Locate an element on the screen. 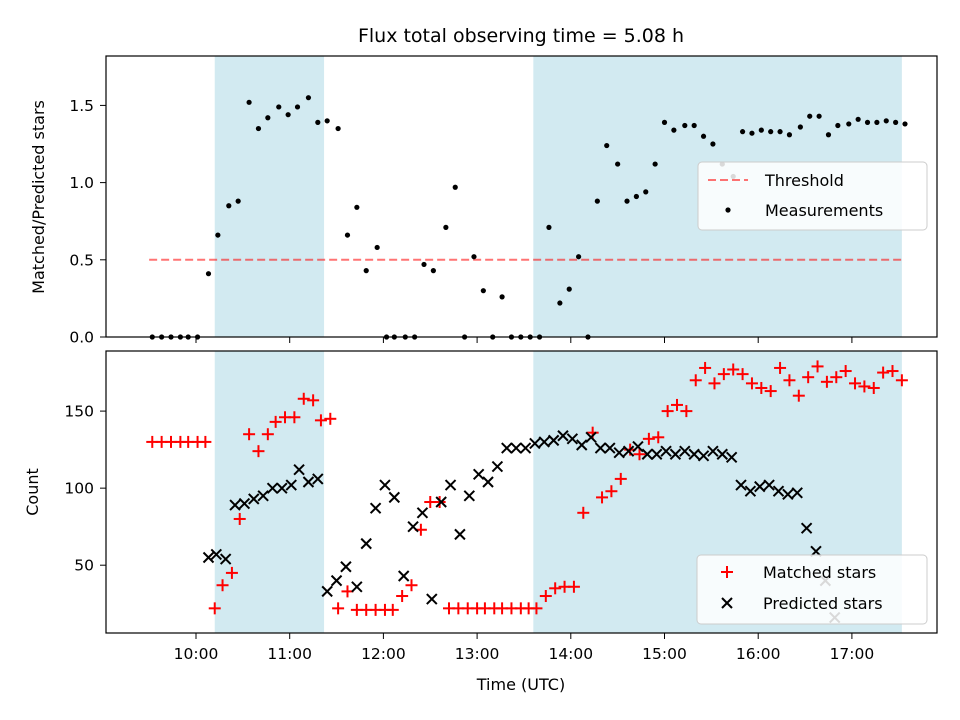 The image size is (960, 720). top-legend: Threshold Measurements is located at coordinates (812, 196).